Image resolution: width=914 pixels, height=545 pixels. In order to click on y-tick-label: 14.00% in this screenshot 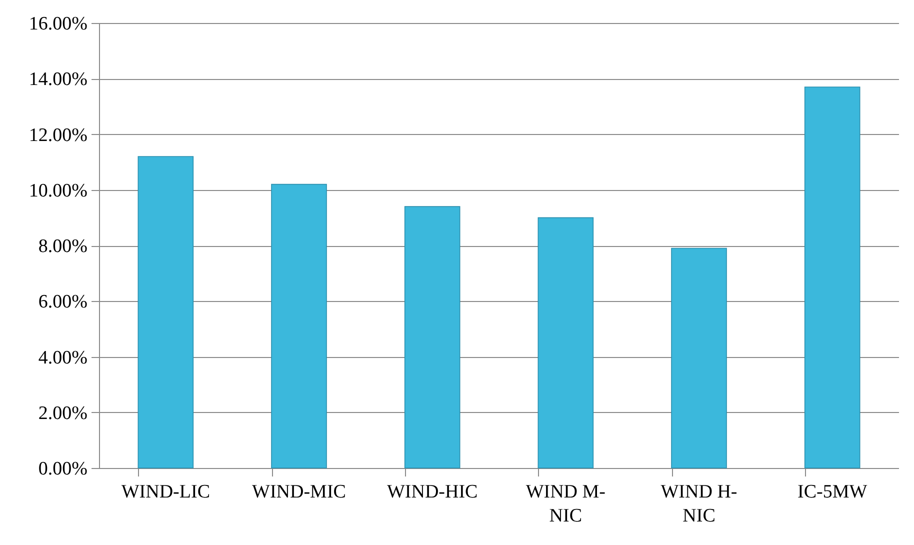, I will do `click(58, 79)`.